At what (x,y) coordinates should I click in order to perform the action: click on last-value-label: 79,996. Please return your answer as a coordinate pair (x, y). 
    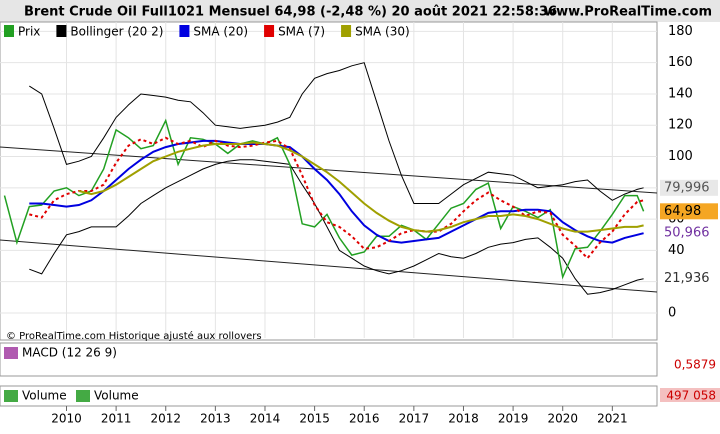
    Looking at the image, I should click on (687, 187).